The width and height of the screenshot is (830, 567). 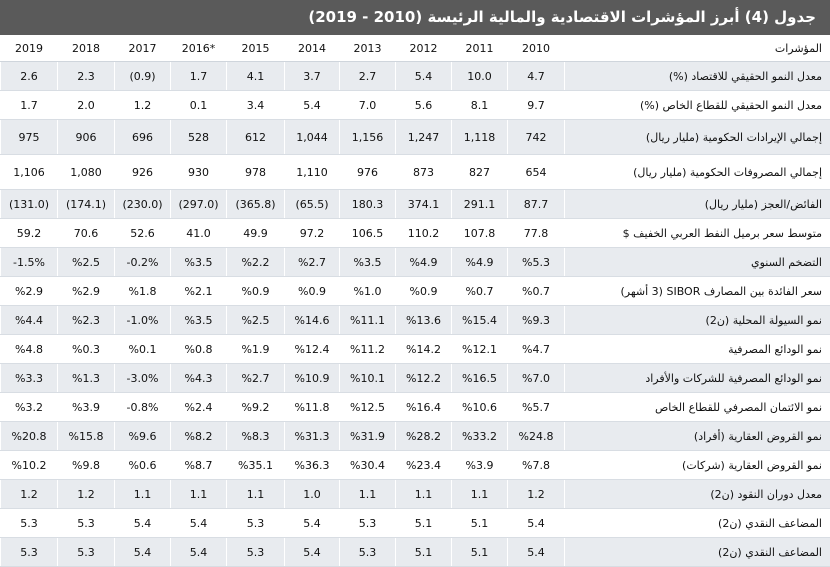 What do you see at coordinates (697, 233) in the screenshot?
I see `row-label: متوسط سعر برميل النفط العربي الخفيف $` at bounding box center [697, 233].